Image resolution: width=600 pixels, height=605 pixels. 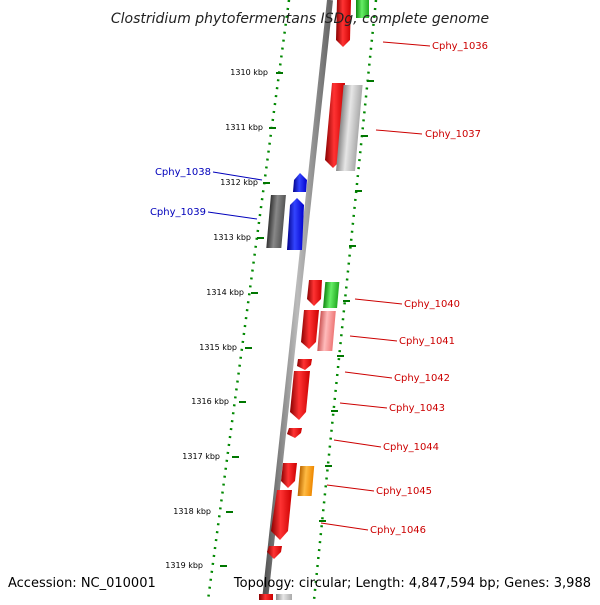 I want to click on tick-label-1311: 1311 kbp, so click(x=244, y=127).